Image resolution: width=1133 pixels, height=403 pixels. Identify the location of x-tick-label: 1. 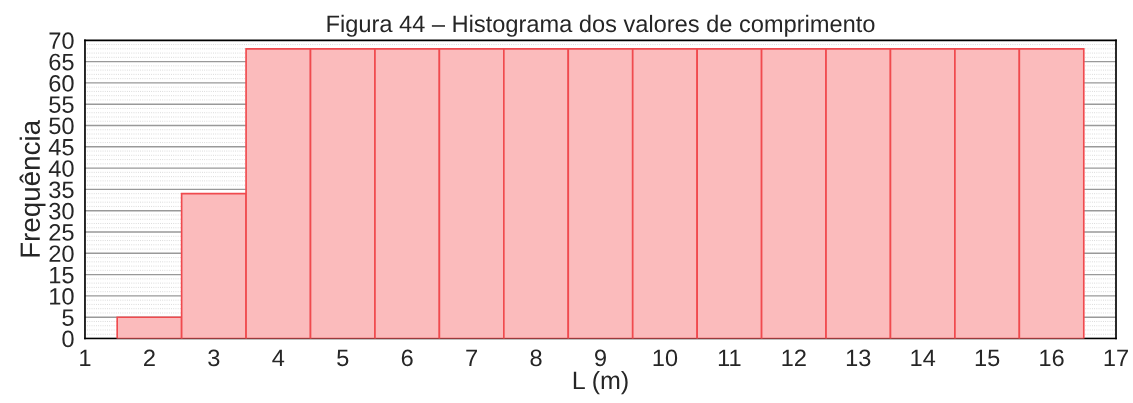
(85, 358).